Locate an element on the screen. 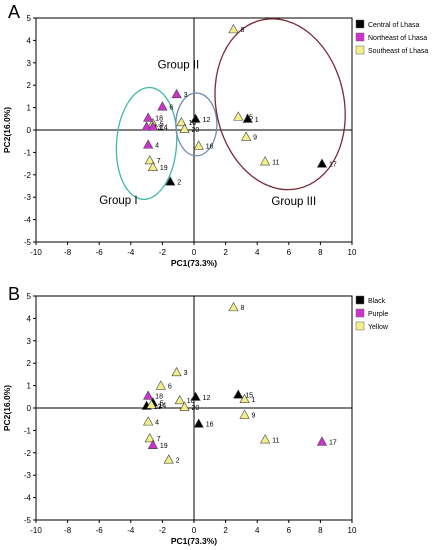 This screenshot has width=440, height=550. legend-label: Purple is located at coordinates (378, 314).